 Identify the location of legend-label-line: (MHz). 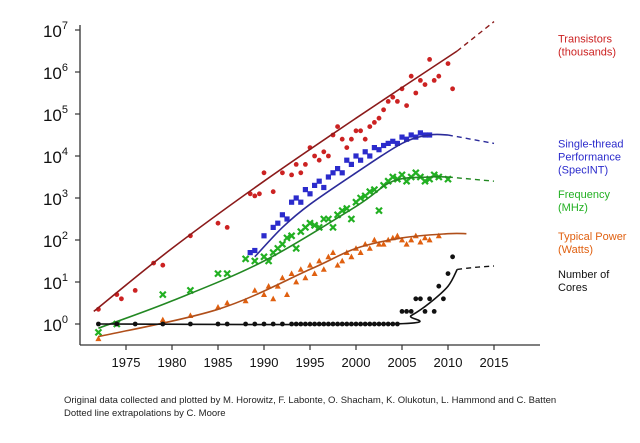
(573, 208).